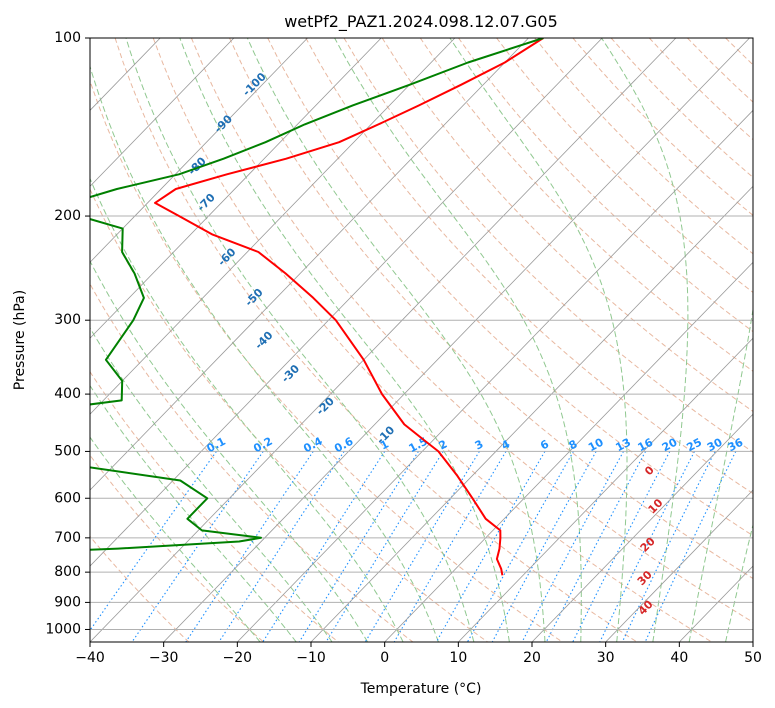  Describe the element at coordinates (67, 498) in the screenshot. I see `y-tick-label: 600` at that location.